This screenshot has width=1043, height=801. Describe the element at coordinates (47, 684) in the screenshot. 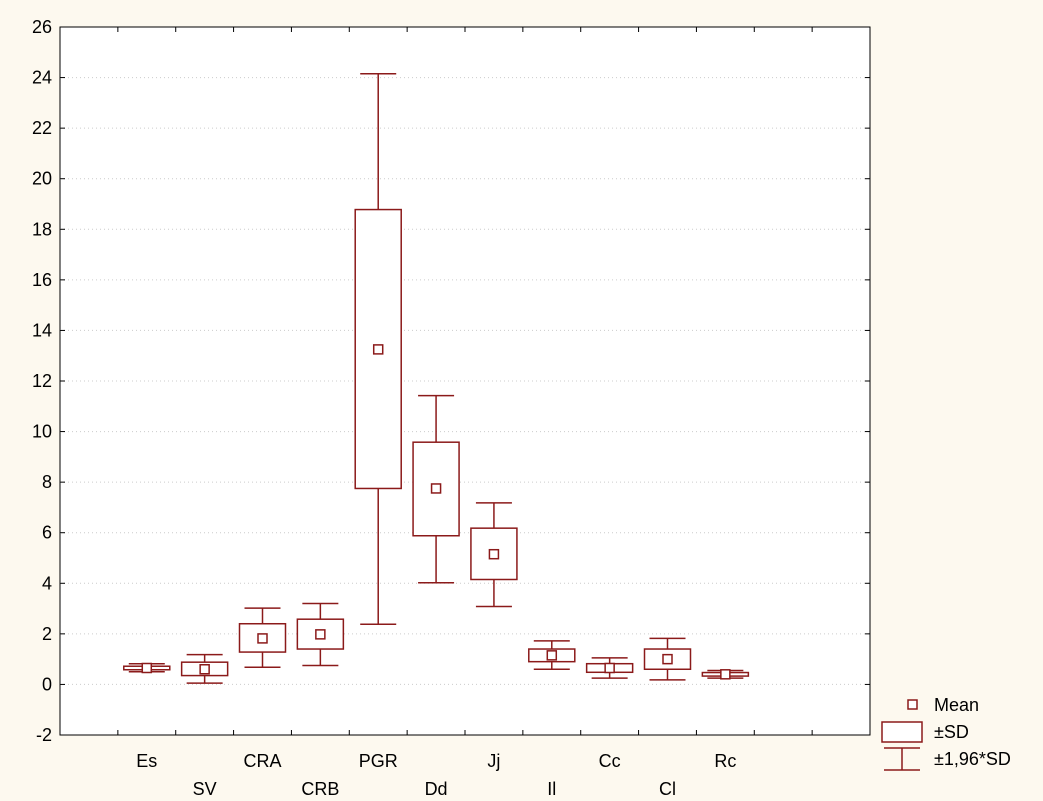

I see `y-tick-label: 0` at that location.